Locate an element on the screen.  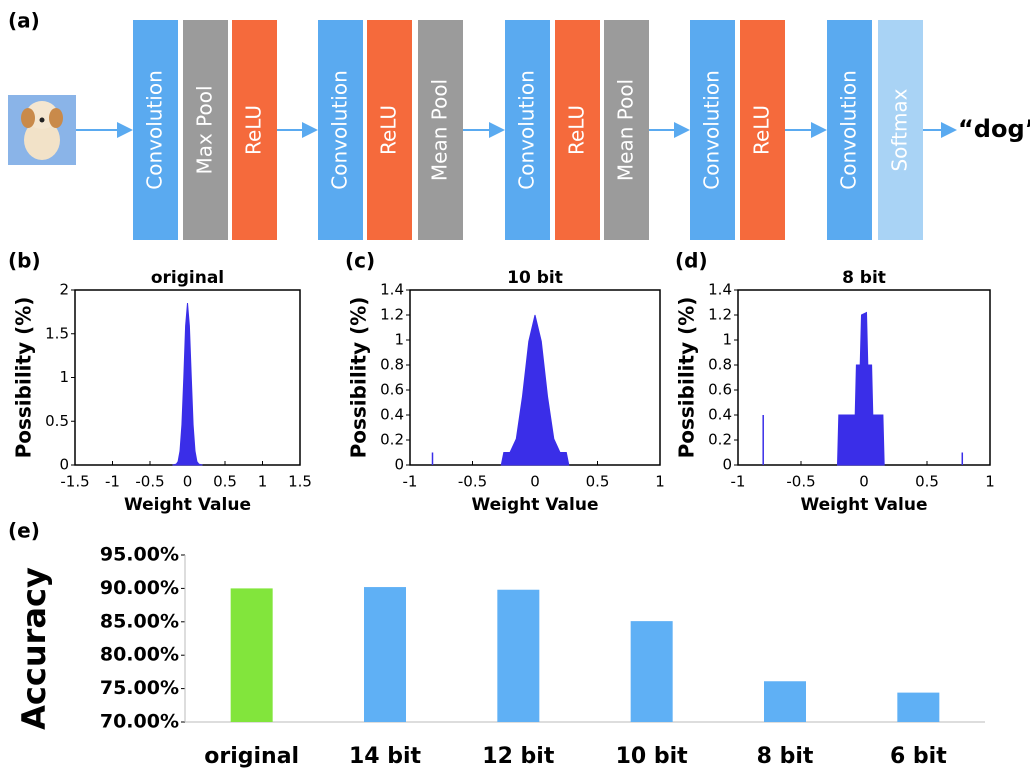
panel-label: (b) is located at coordinates (24, 261).